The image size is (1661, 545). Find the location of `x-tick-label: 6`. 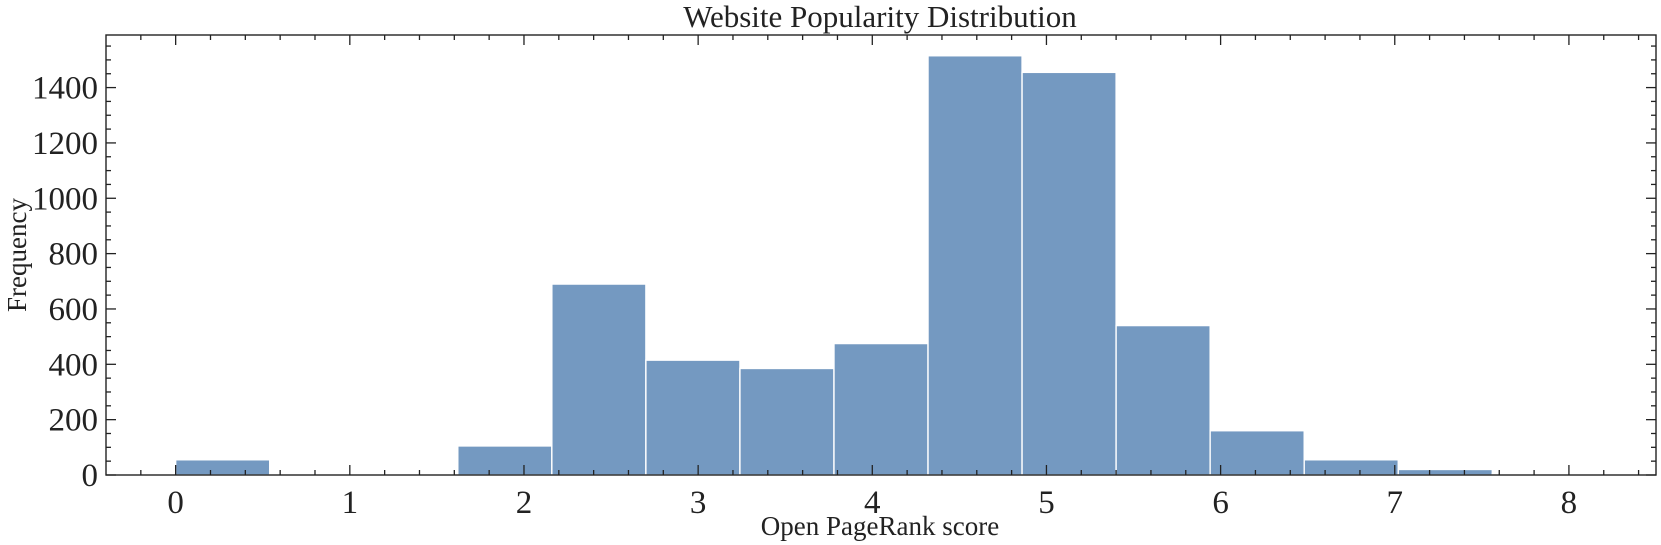

x-tick-label: 6 is located at coordinates (1220, 503).